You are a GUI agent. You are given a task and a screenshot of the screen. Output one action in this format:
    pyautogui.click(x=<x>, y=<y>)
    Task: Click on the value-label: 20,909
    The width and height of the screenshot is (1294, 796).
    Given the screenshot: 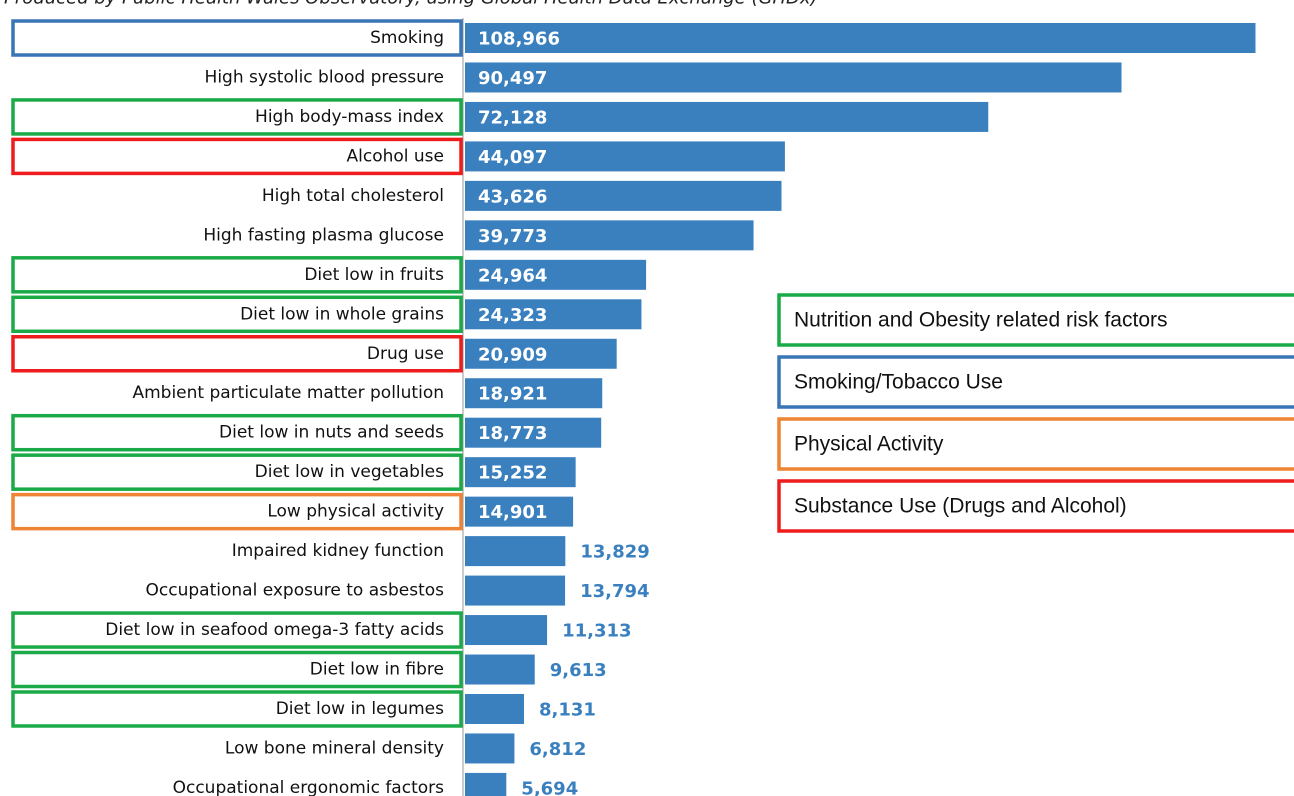 What is the action you would take?
    pyautogui.click(x=512, y=354)
    